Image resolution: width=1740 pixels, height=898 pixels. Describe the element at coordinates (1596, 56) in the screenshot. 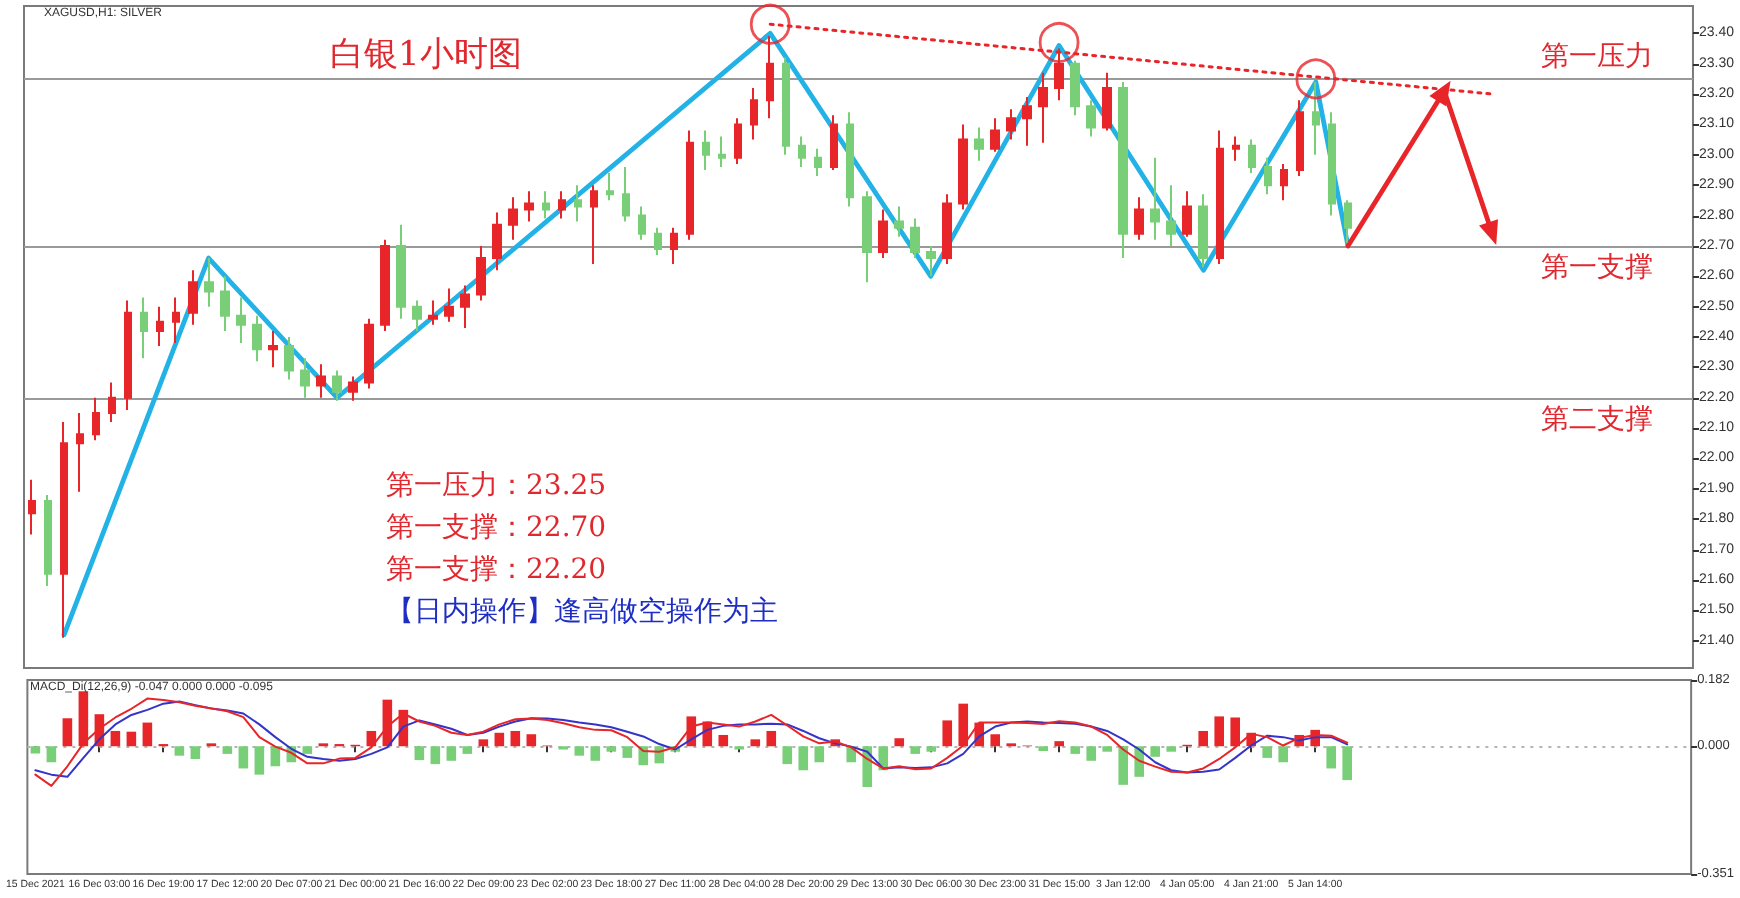

I see `ref-line-label: 第一压力` at that location.